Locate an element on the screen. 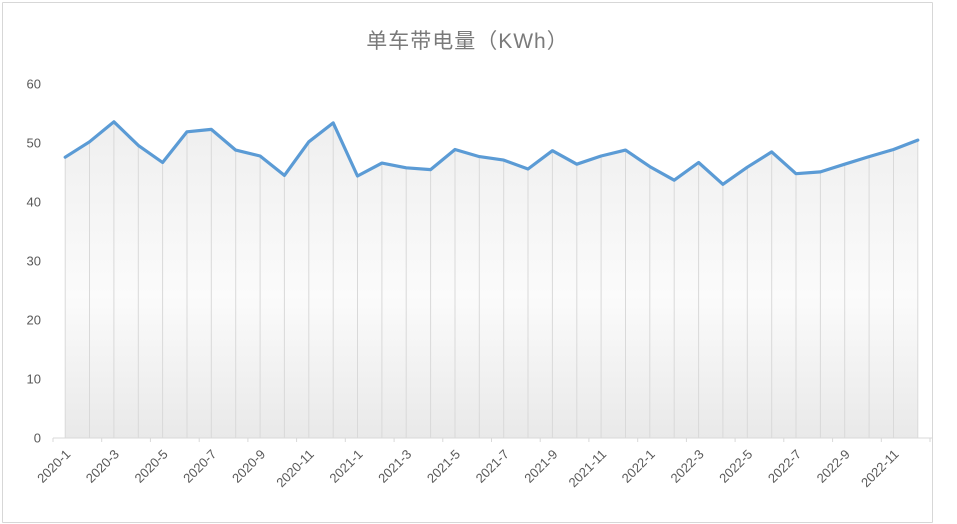  x-axis-label: 2021-7 is located at coordinates (492, 466).